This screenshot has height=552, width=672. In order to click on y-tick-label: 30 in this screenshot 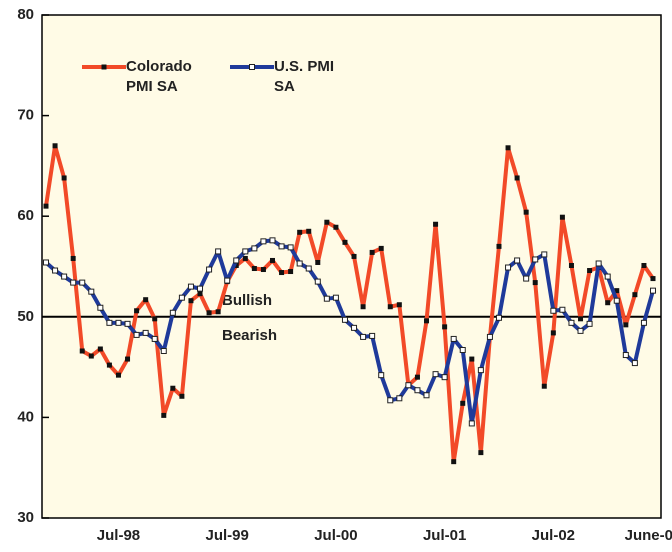, I will do `click(25, 517)`.